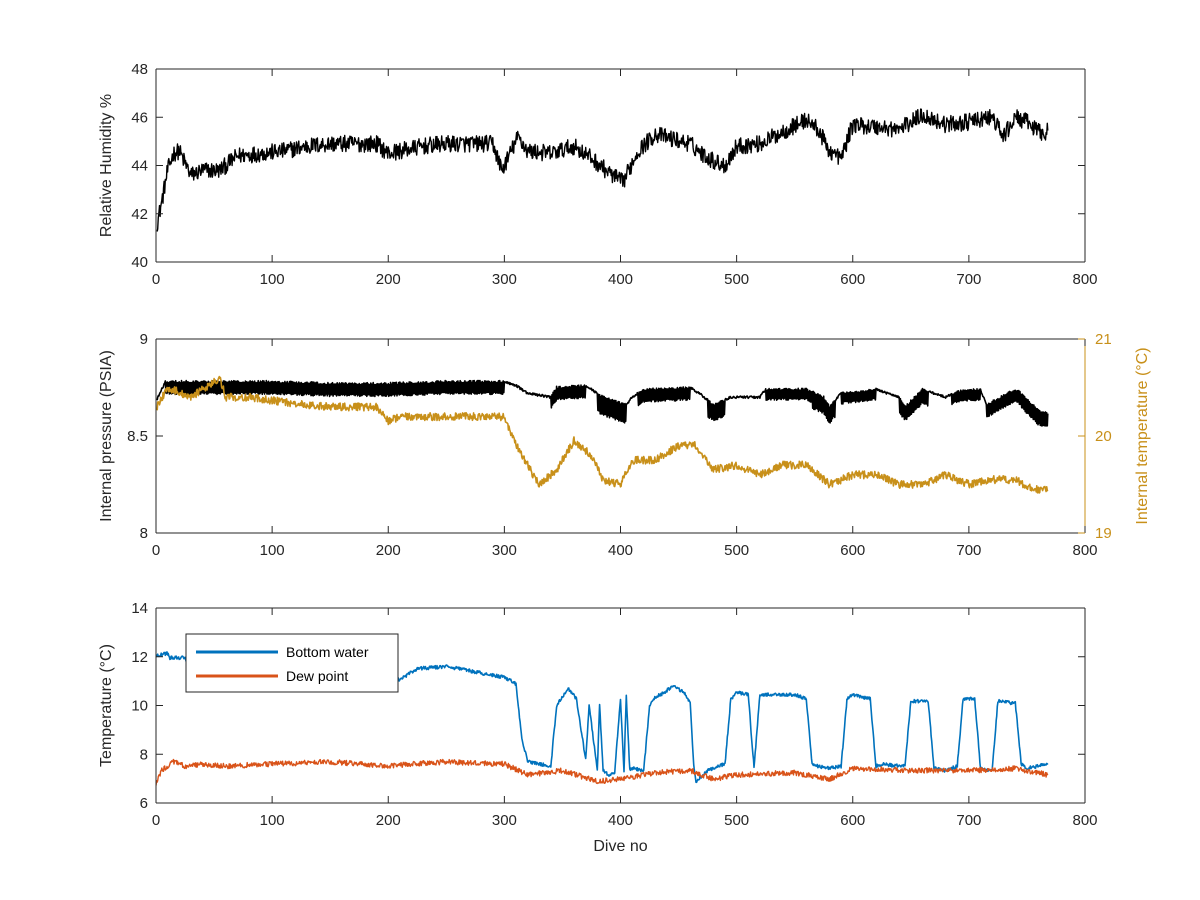 The image size is (1200, 900). I want to click on y-tick-label: 12, so click(139, 657).